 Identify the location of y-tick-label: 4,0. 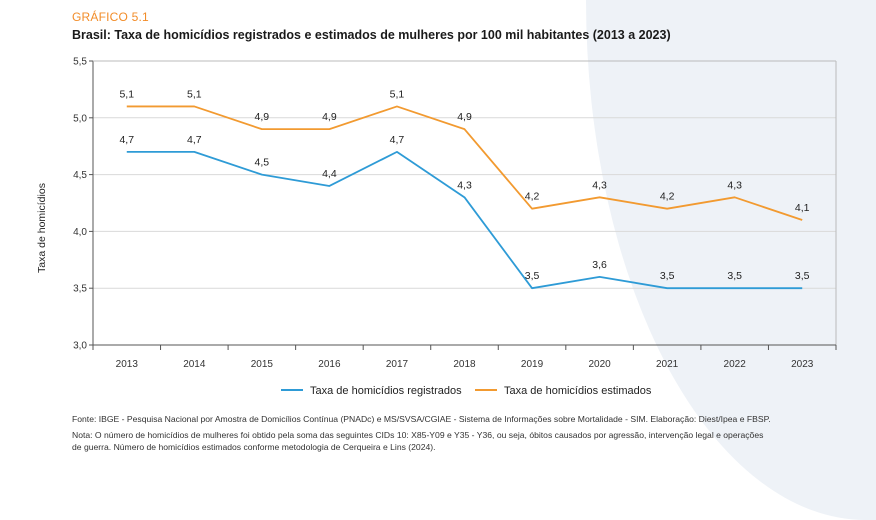
(80, 232).